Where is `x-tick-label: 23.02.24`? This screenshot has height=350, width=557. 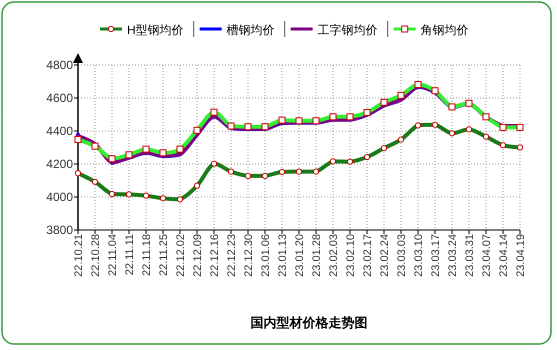 x-tick-label: 23.02.24 is located at coordinates (385, 255).